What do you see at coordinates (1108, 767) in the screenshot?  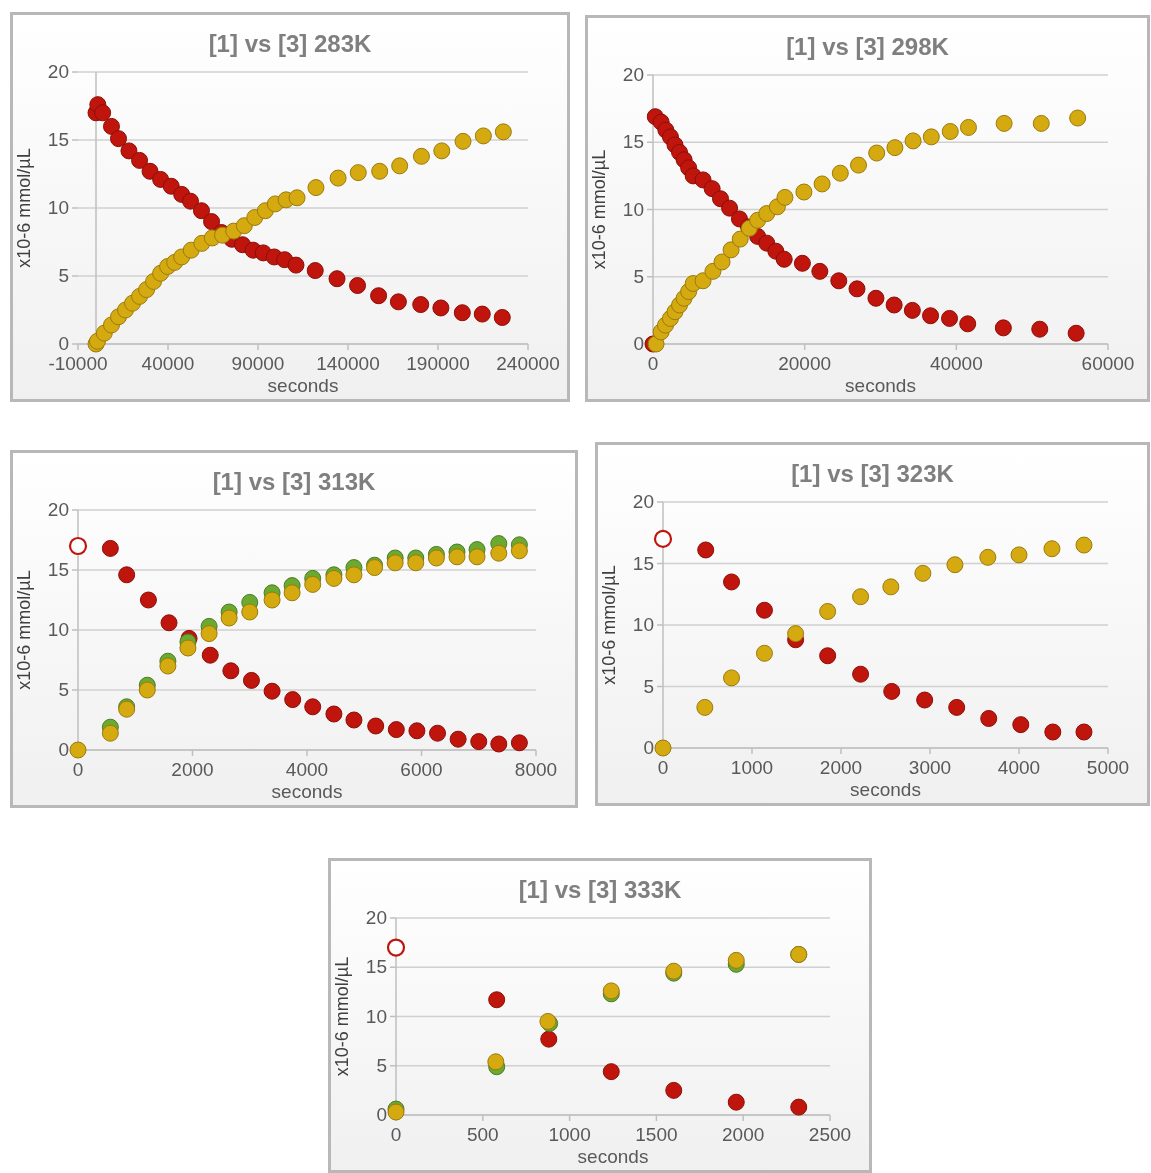 I see `x-tick-label: 5000` at bounding box center [1108, 767].